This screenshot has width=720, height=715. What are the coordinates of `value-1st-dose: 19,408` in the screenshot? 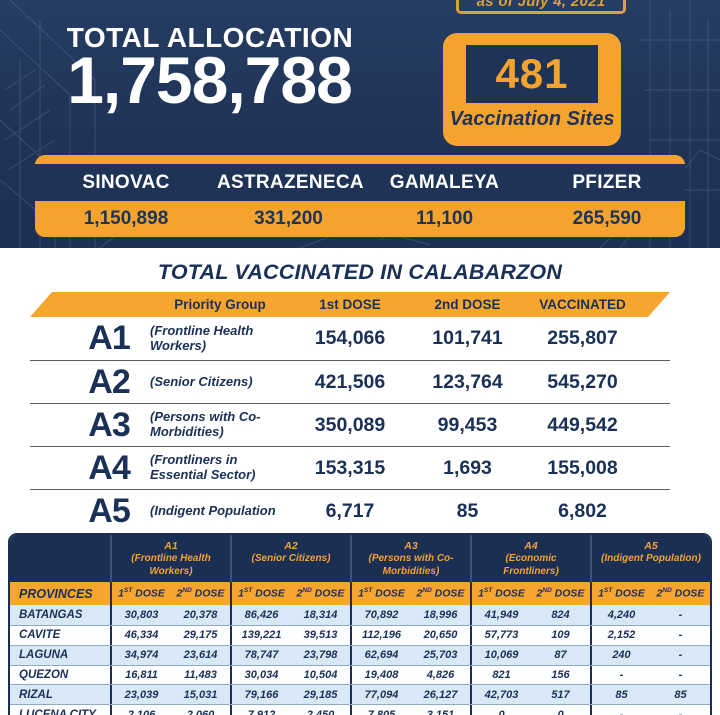 It's located at (381, 674).